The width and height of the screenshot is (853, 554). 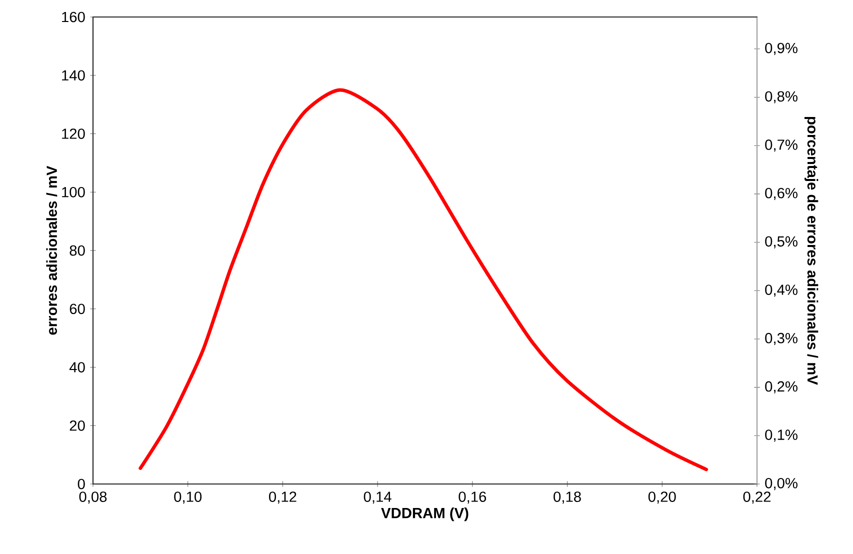 What do you see at coordinates (73, 17) in the screenshot?
I see `y-tick-label: 160` at bounding box center [73, 17].